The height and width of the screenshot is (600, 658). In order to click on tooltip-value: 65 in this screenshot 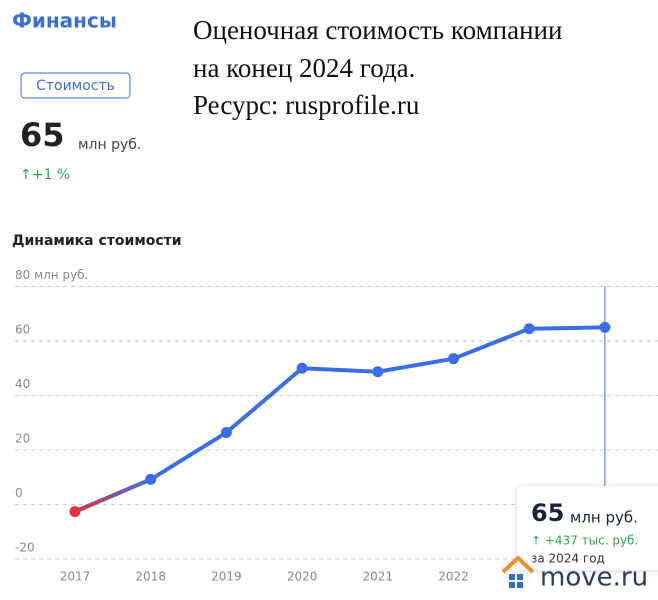, I will do `click(547, 513)`.